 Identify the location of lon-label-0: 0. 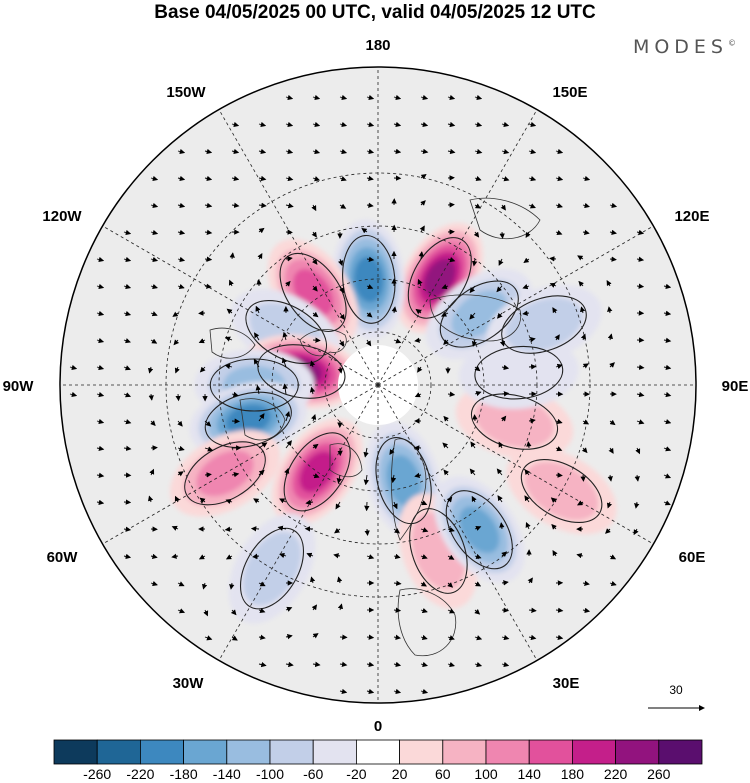
(378, 726).